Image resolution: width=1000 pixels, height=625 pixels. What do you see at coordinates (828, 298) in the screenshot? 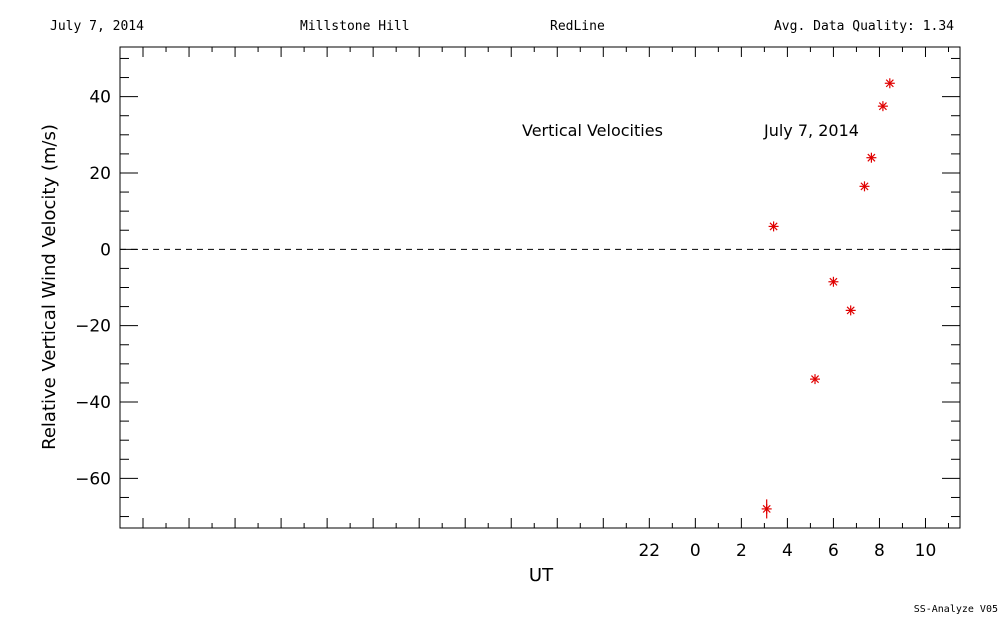
I see `data-points` at bounding box center [828, 298].